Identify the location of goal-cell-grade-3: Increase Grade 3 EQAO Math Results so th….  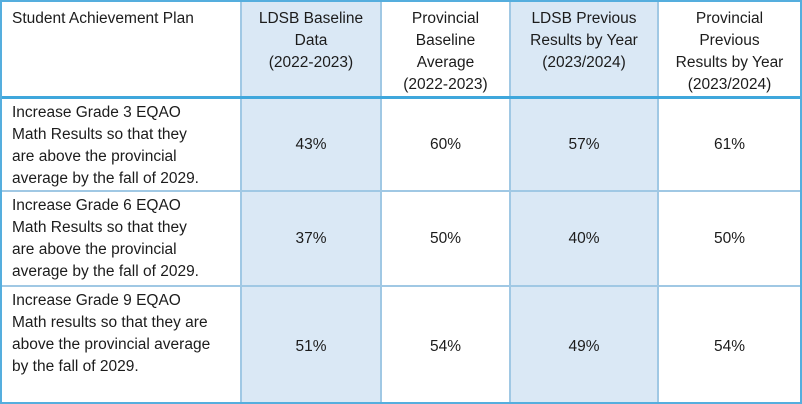
(122, 144).